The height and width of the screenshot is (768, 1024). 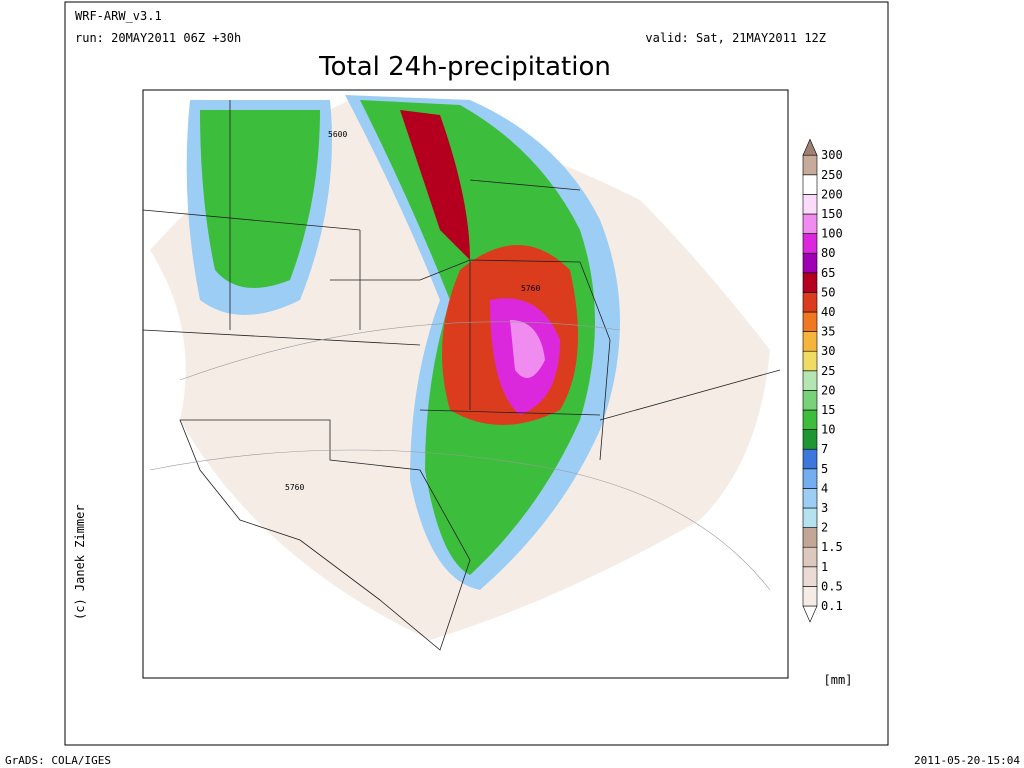 I want to click on colorbar-label: 20, so click(x=828, y=390).